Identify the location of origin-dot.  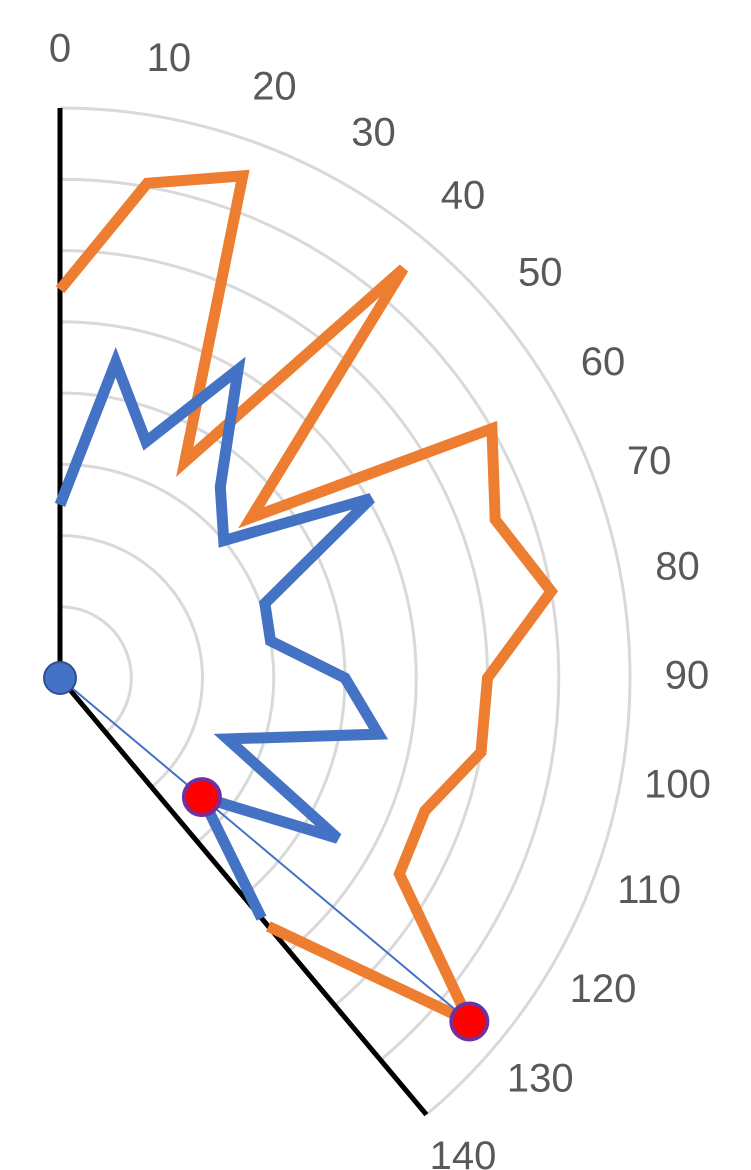
(60, 678).